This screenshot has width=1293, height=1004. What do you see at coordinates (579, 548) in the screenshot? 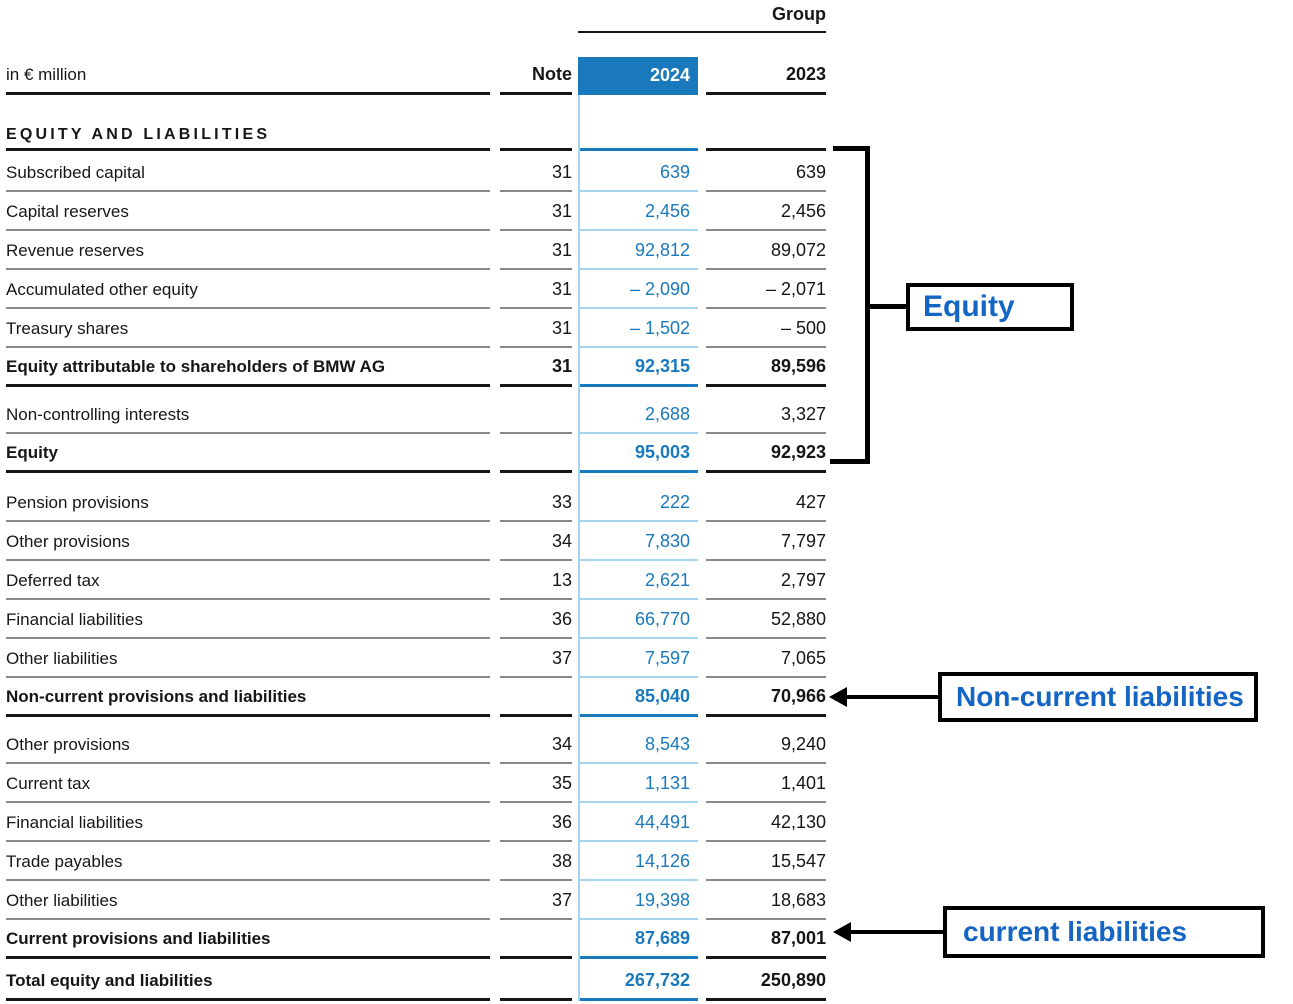
I see `year-2024-column-rule` at bounding box center [579, 548].